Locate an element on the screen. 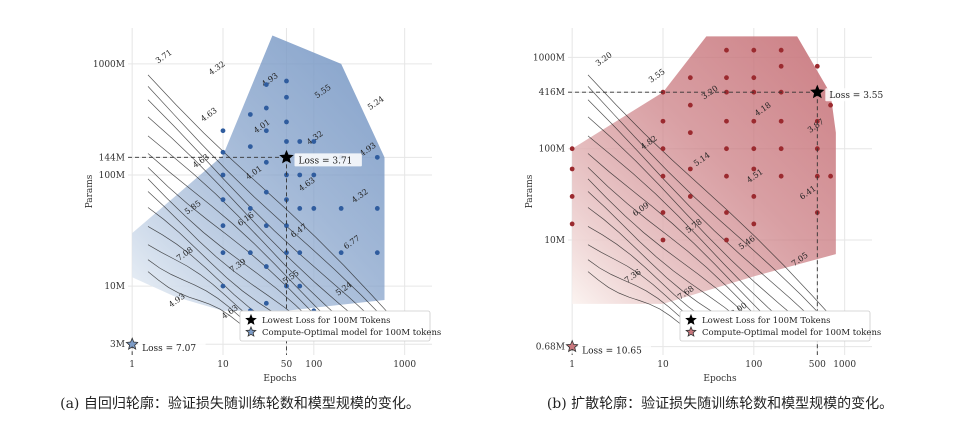  compute-optimal-label-box is located at coordinates (172, 348).